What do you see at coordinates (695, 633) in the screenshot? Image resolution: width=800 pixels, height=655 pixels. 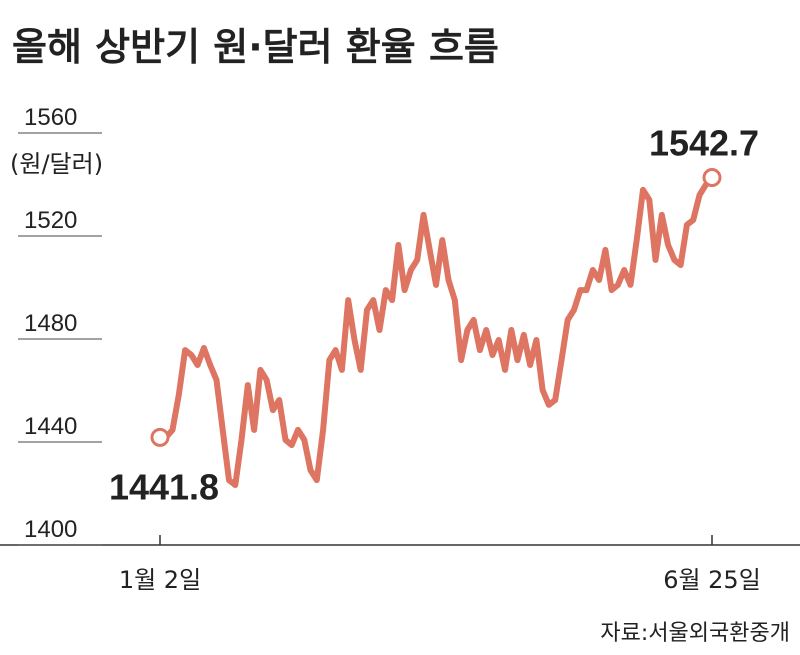 I see `source: 자료:서울외국환중개` at bounding box center [695, 633].